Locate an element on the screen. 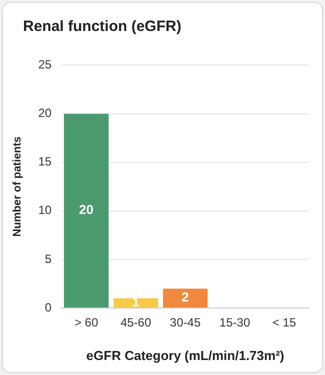 The width and height of the screenshot is (325, 375). x-tick-label: < 15 is located at coordinates (284, 323).